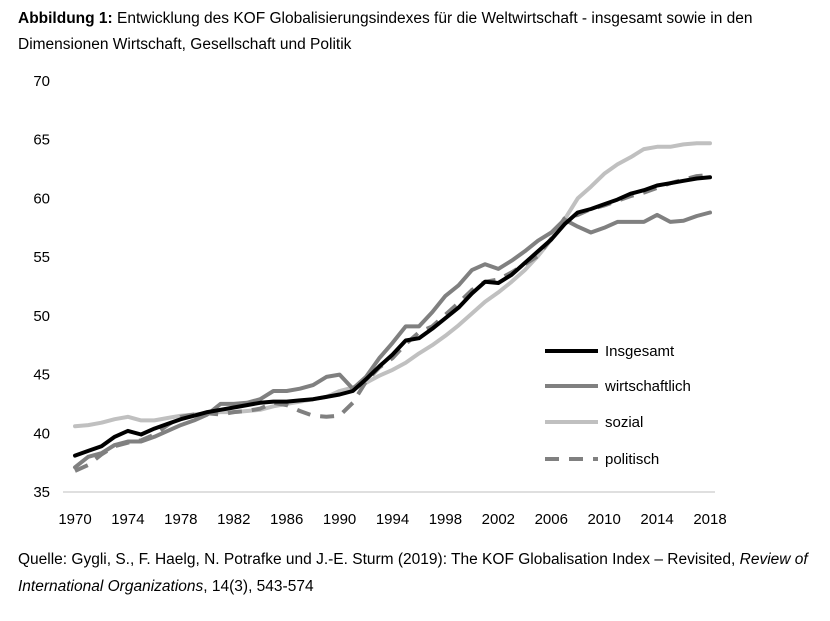 This screenshot has height=621, width=830. I want to click on source-suffix: , 14(3), 543-574, so click(258, 586).